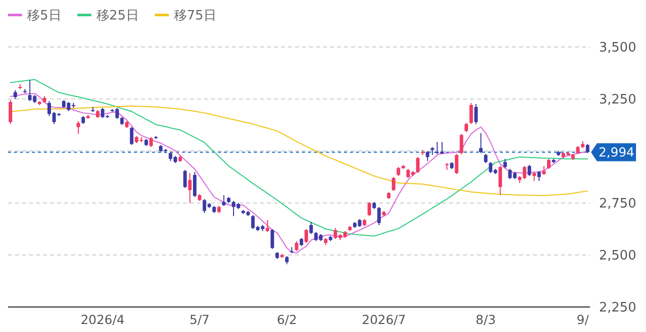 The width and height of the screenshot is (646, 332). What do you see at coordinates (195, 16) in the screenshot?
I see `legend-label: 移75日` at bounding box center [195, 16].